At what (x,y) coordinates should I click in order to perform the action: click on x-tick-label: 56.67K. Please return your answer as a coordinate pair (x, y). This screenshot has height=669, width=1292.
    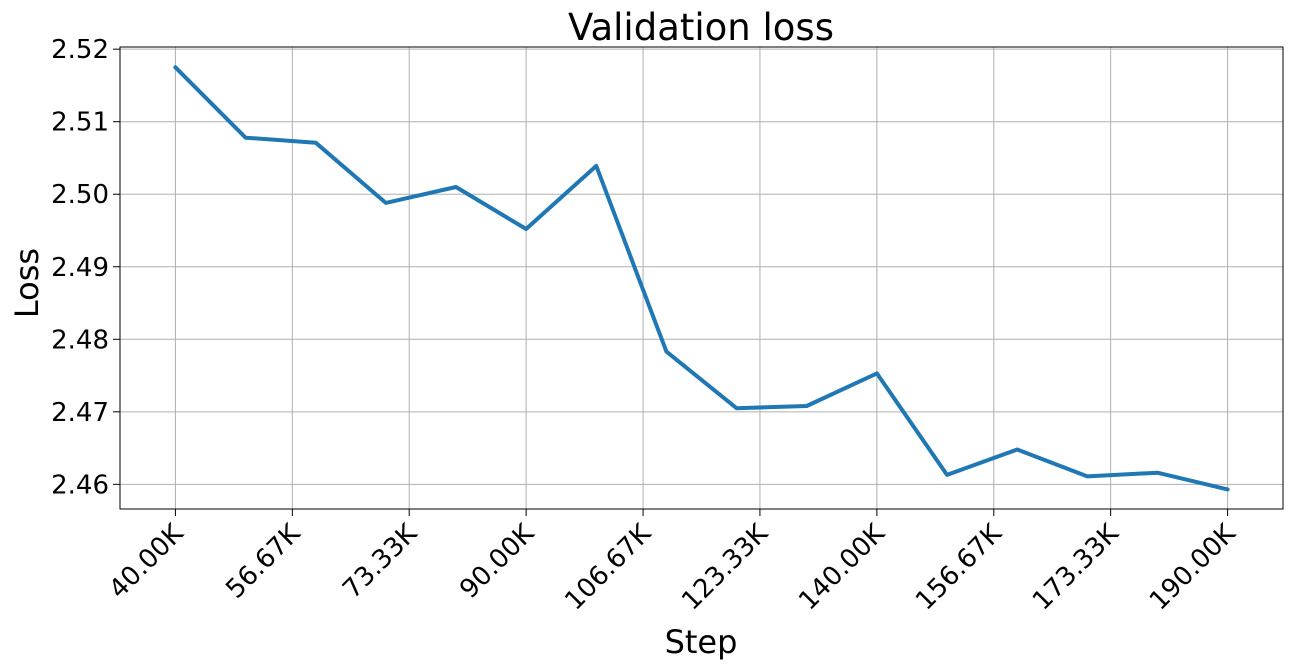
    Looking at the image, I should click on (263, 561).